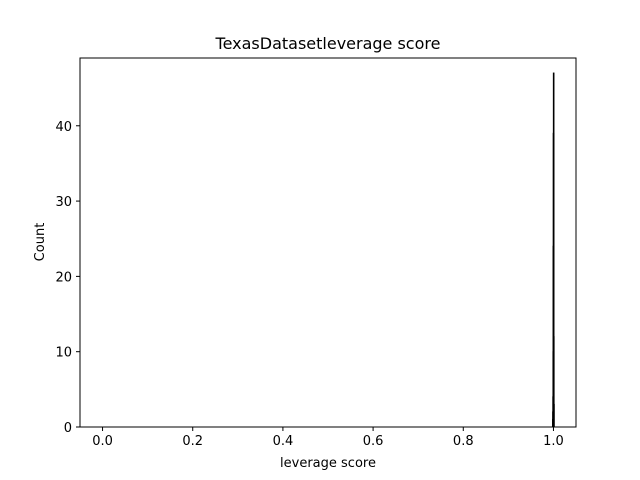  Describe the element at coordinates (463, 441) in the screenshot. I see `x-tick-label: 0.8` at that location.